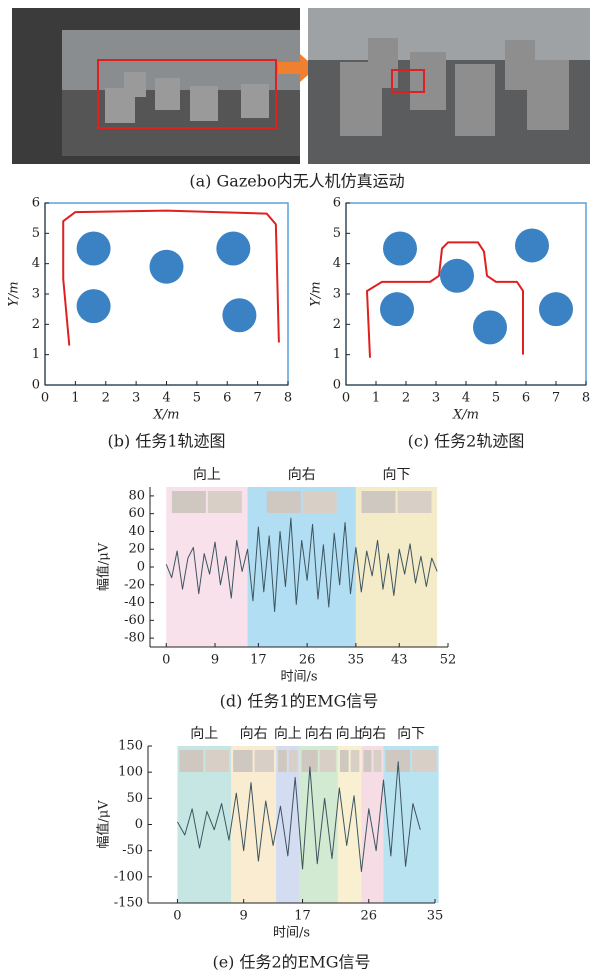 The width and height of the screenshot is (595, 977). I want to click on caption: (a) Gazebo内无人机仿真运动, so click(296, 181).